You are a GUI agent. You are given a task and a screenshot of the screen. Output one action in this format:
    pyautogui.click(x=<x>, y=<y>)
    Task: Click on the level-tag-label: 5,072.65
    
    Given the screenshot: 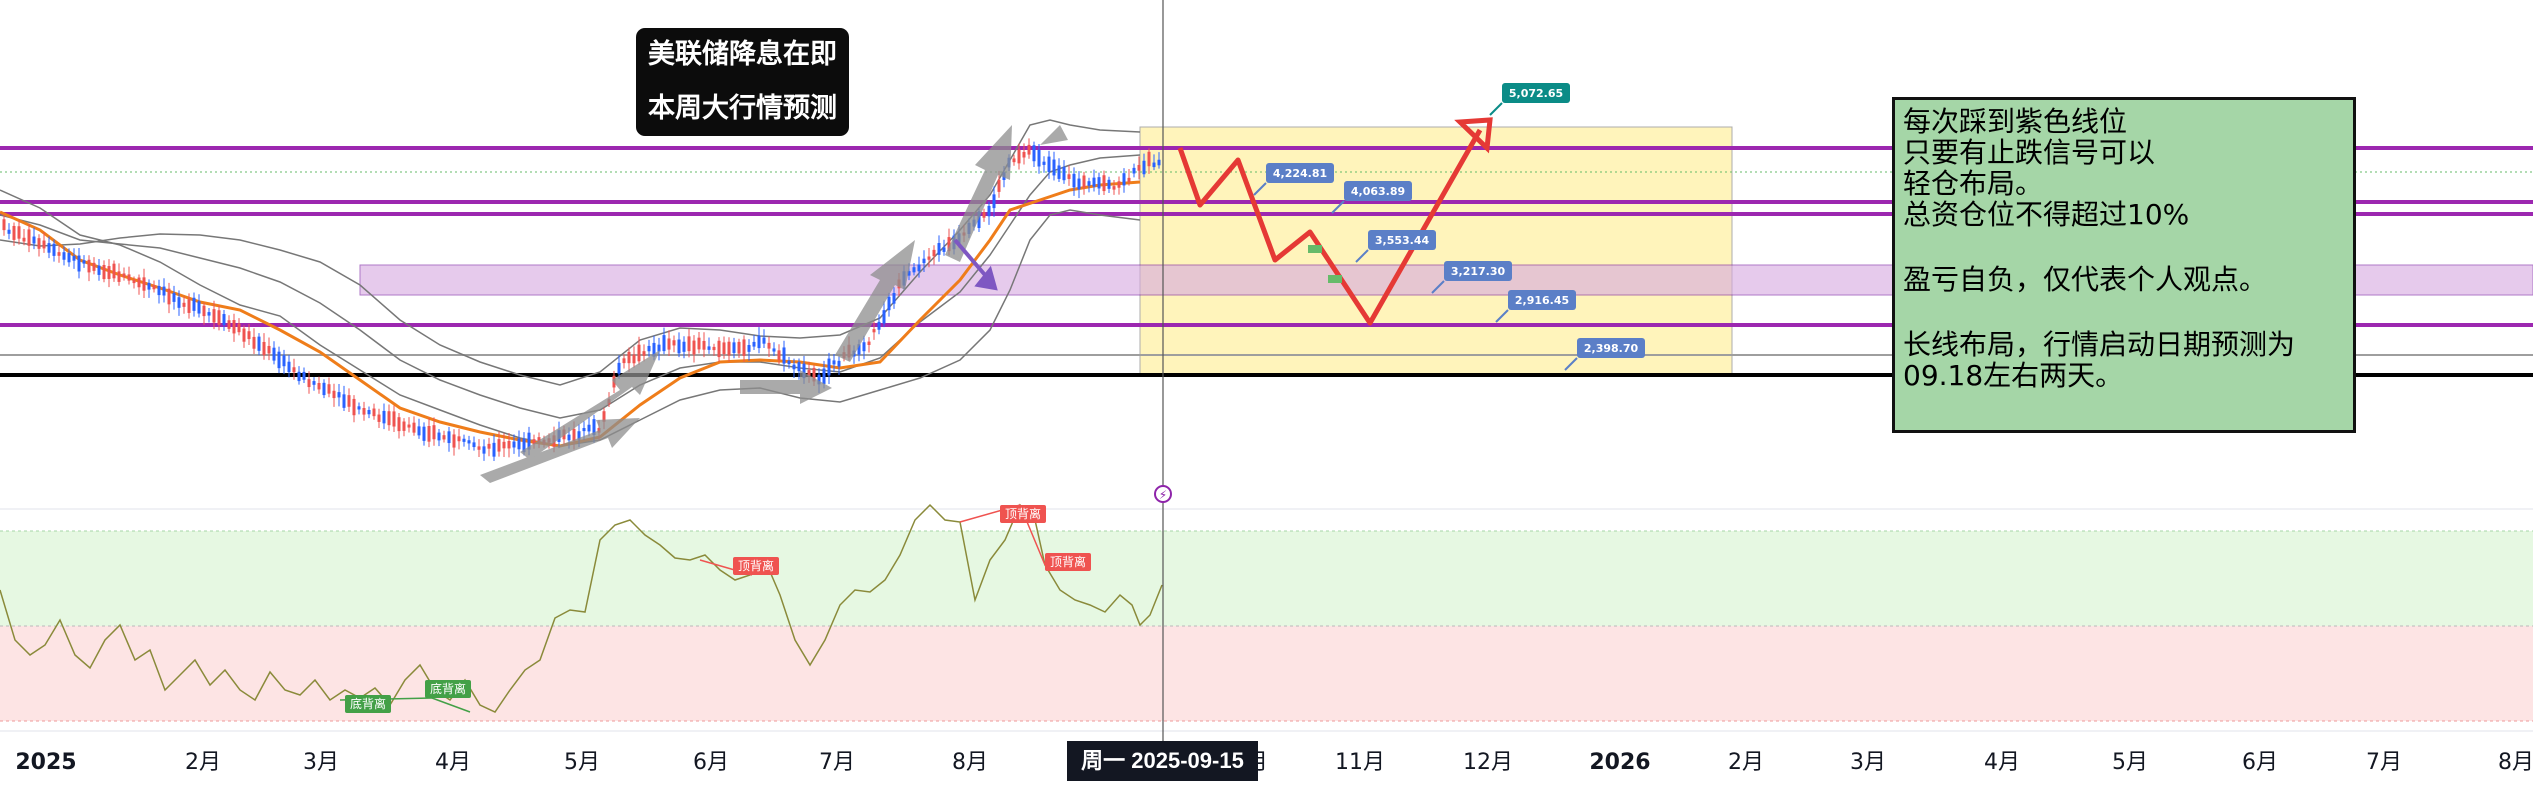 What is the action you would take?
    pyautogui.click(x=1536, y=93)
    